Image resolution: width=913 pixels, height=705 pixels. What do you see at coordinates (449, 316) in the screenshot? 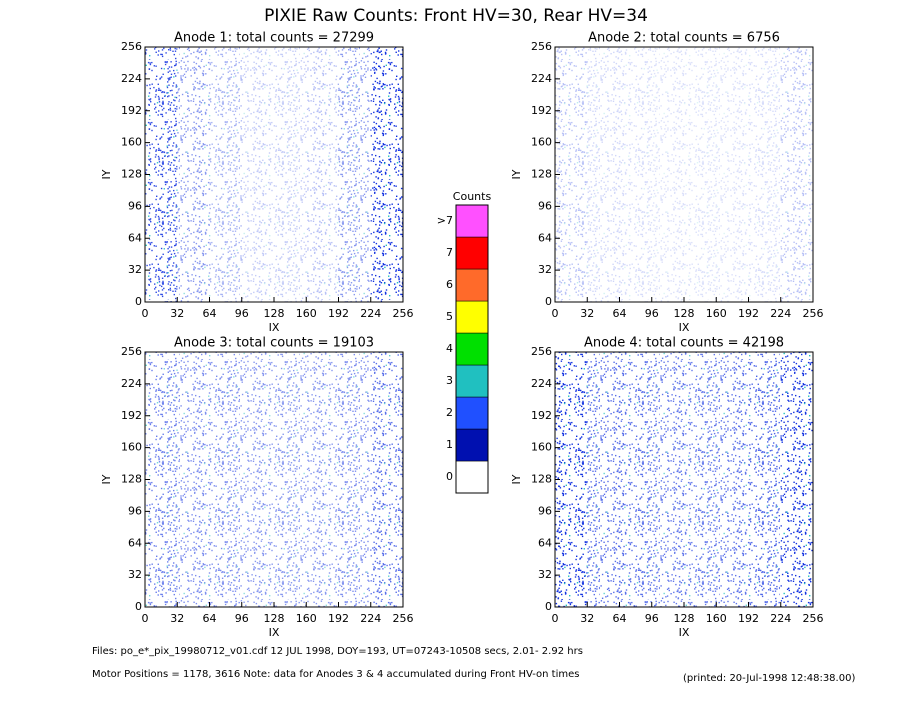
I see `colorbar-label: 5` at bounding box center [449, 316].